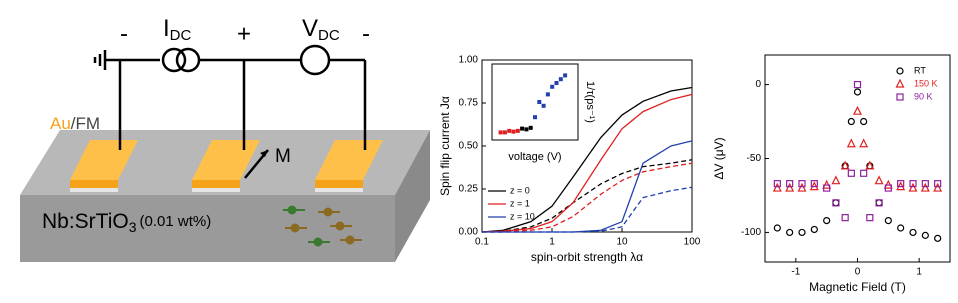 The image size is (958, 303). What do you see at coordinates (469, 189) in the screenshot?
I see `y-tick-label: 0.25` at bounding box center [469, 189].